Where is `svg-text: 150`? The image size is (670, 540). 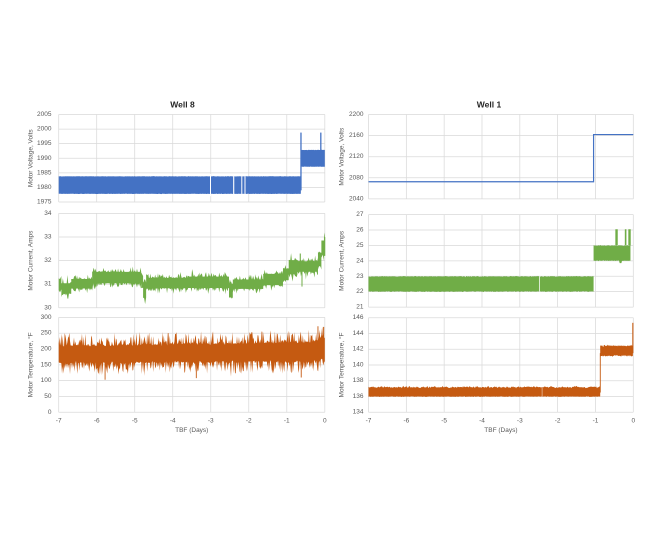 svg-text: 150 is located at coordinates (46, 364).